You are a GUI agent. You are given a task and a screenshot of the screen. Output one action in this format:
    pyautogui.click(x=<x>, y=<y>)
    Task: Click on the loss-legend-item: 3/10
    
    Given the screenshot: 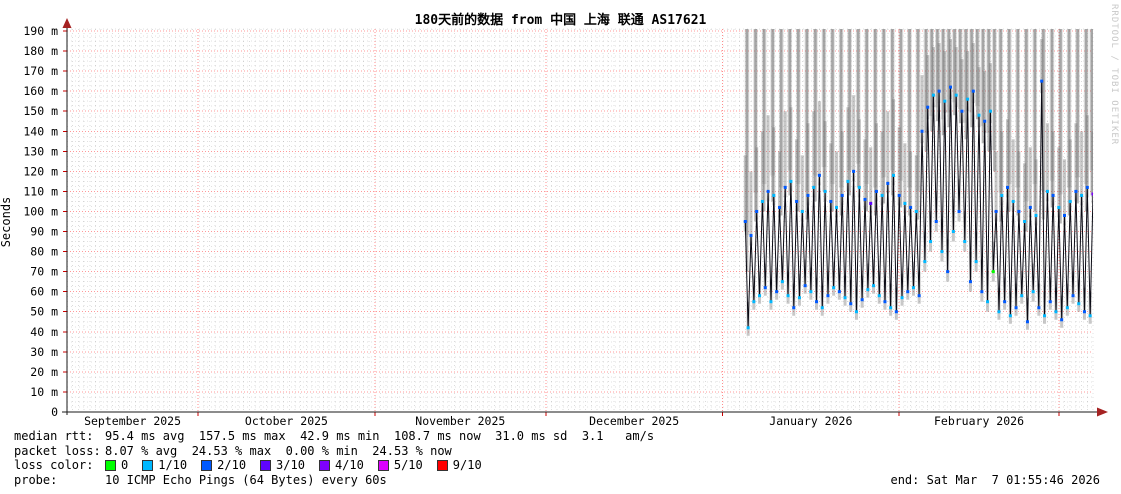 What is the action you would take?
    pyautogui.click(x=282, y=465)
    